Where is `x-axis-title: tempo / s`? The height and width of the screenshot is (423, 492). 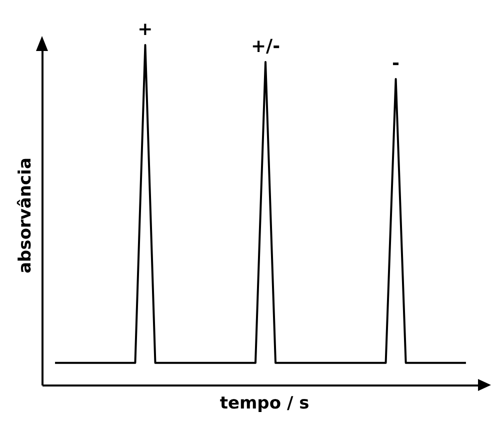
x-axis-title: tempo / s is located at coordinates (265, 404).